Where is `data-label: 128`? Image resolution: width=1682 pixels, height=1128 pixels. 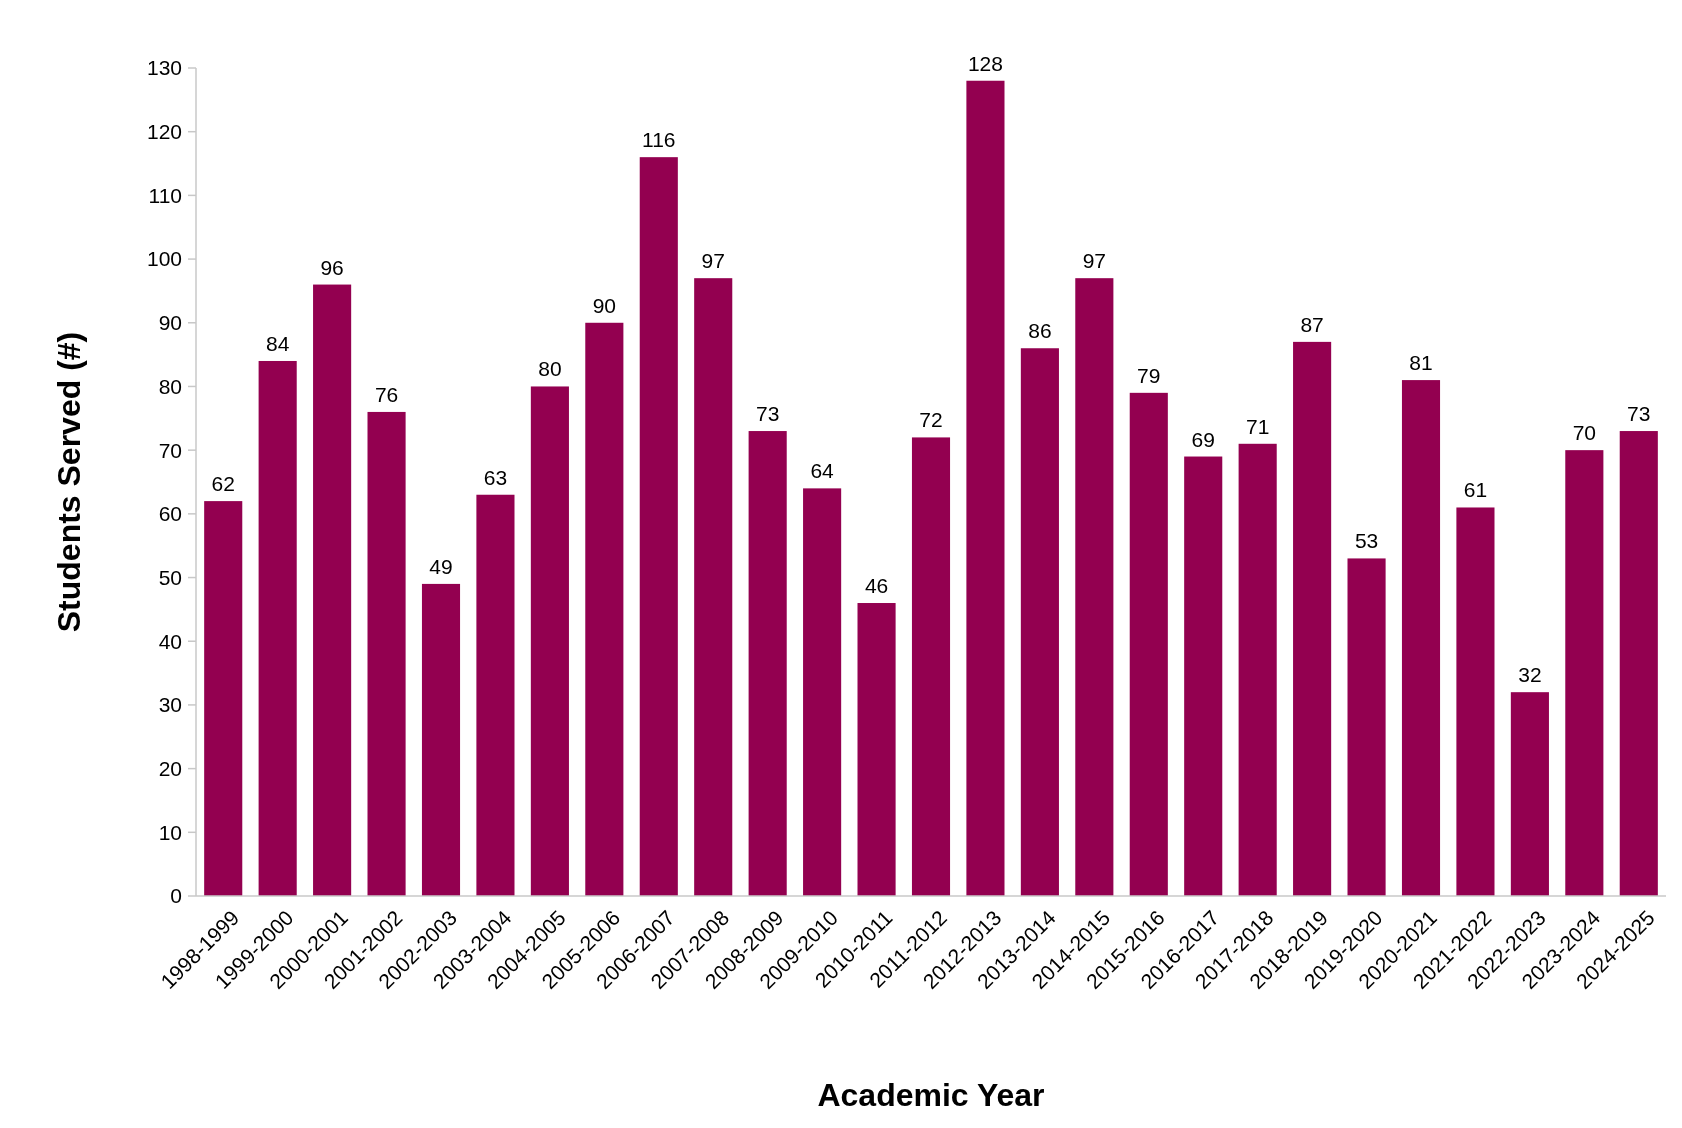 data-label: 128 is located at coordinates (985, 63).